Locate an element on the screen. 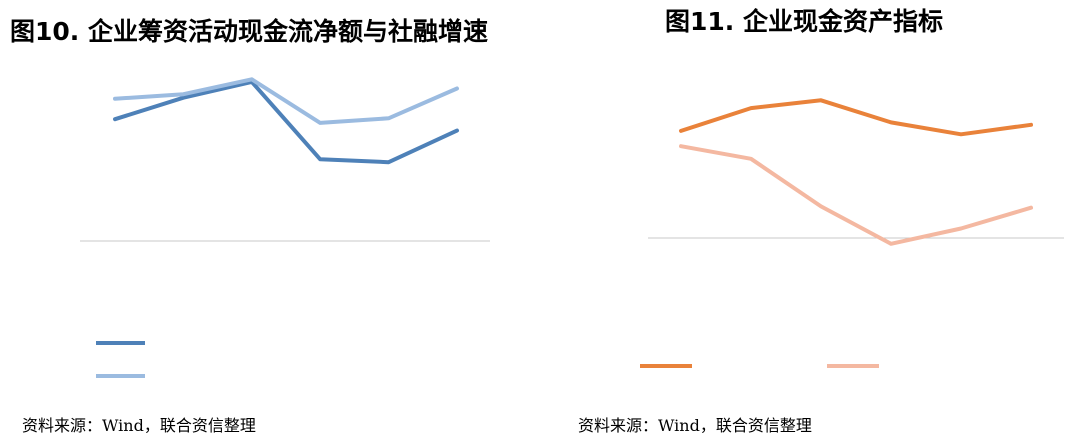  social-financing-growth-line is located at coordinates (286, 101).